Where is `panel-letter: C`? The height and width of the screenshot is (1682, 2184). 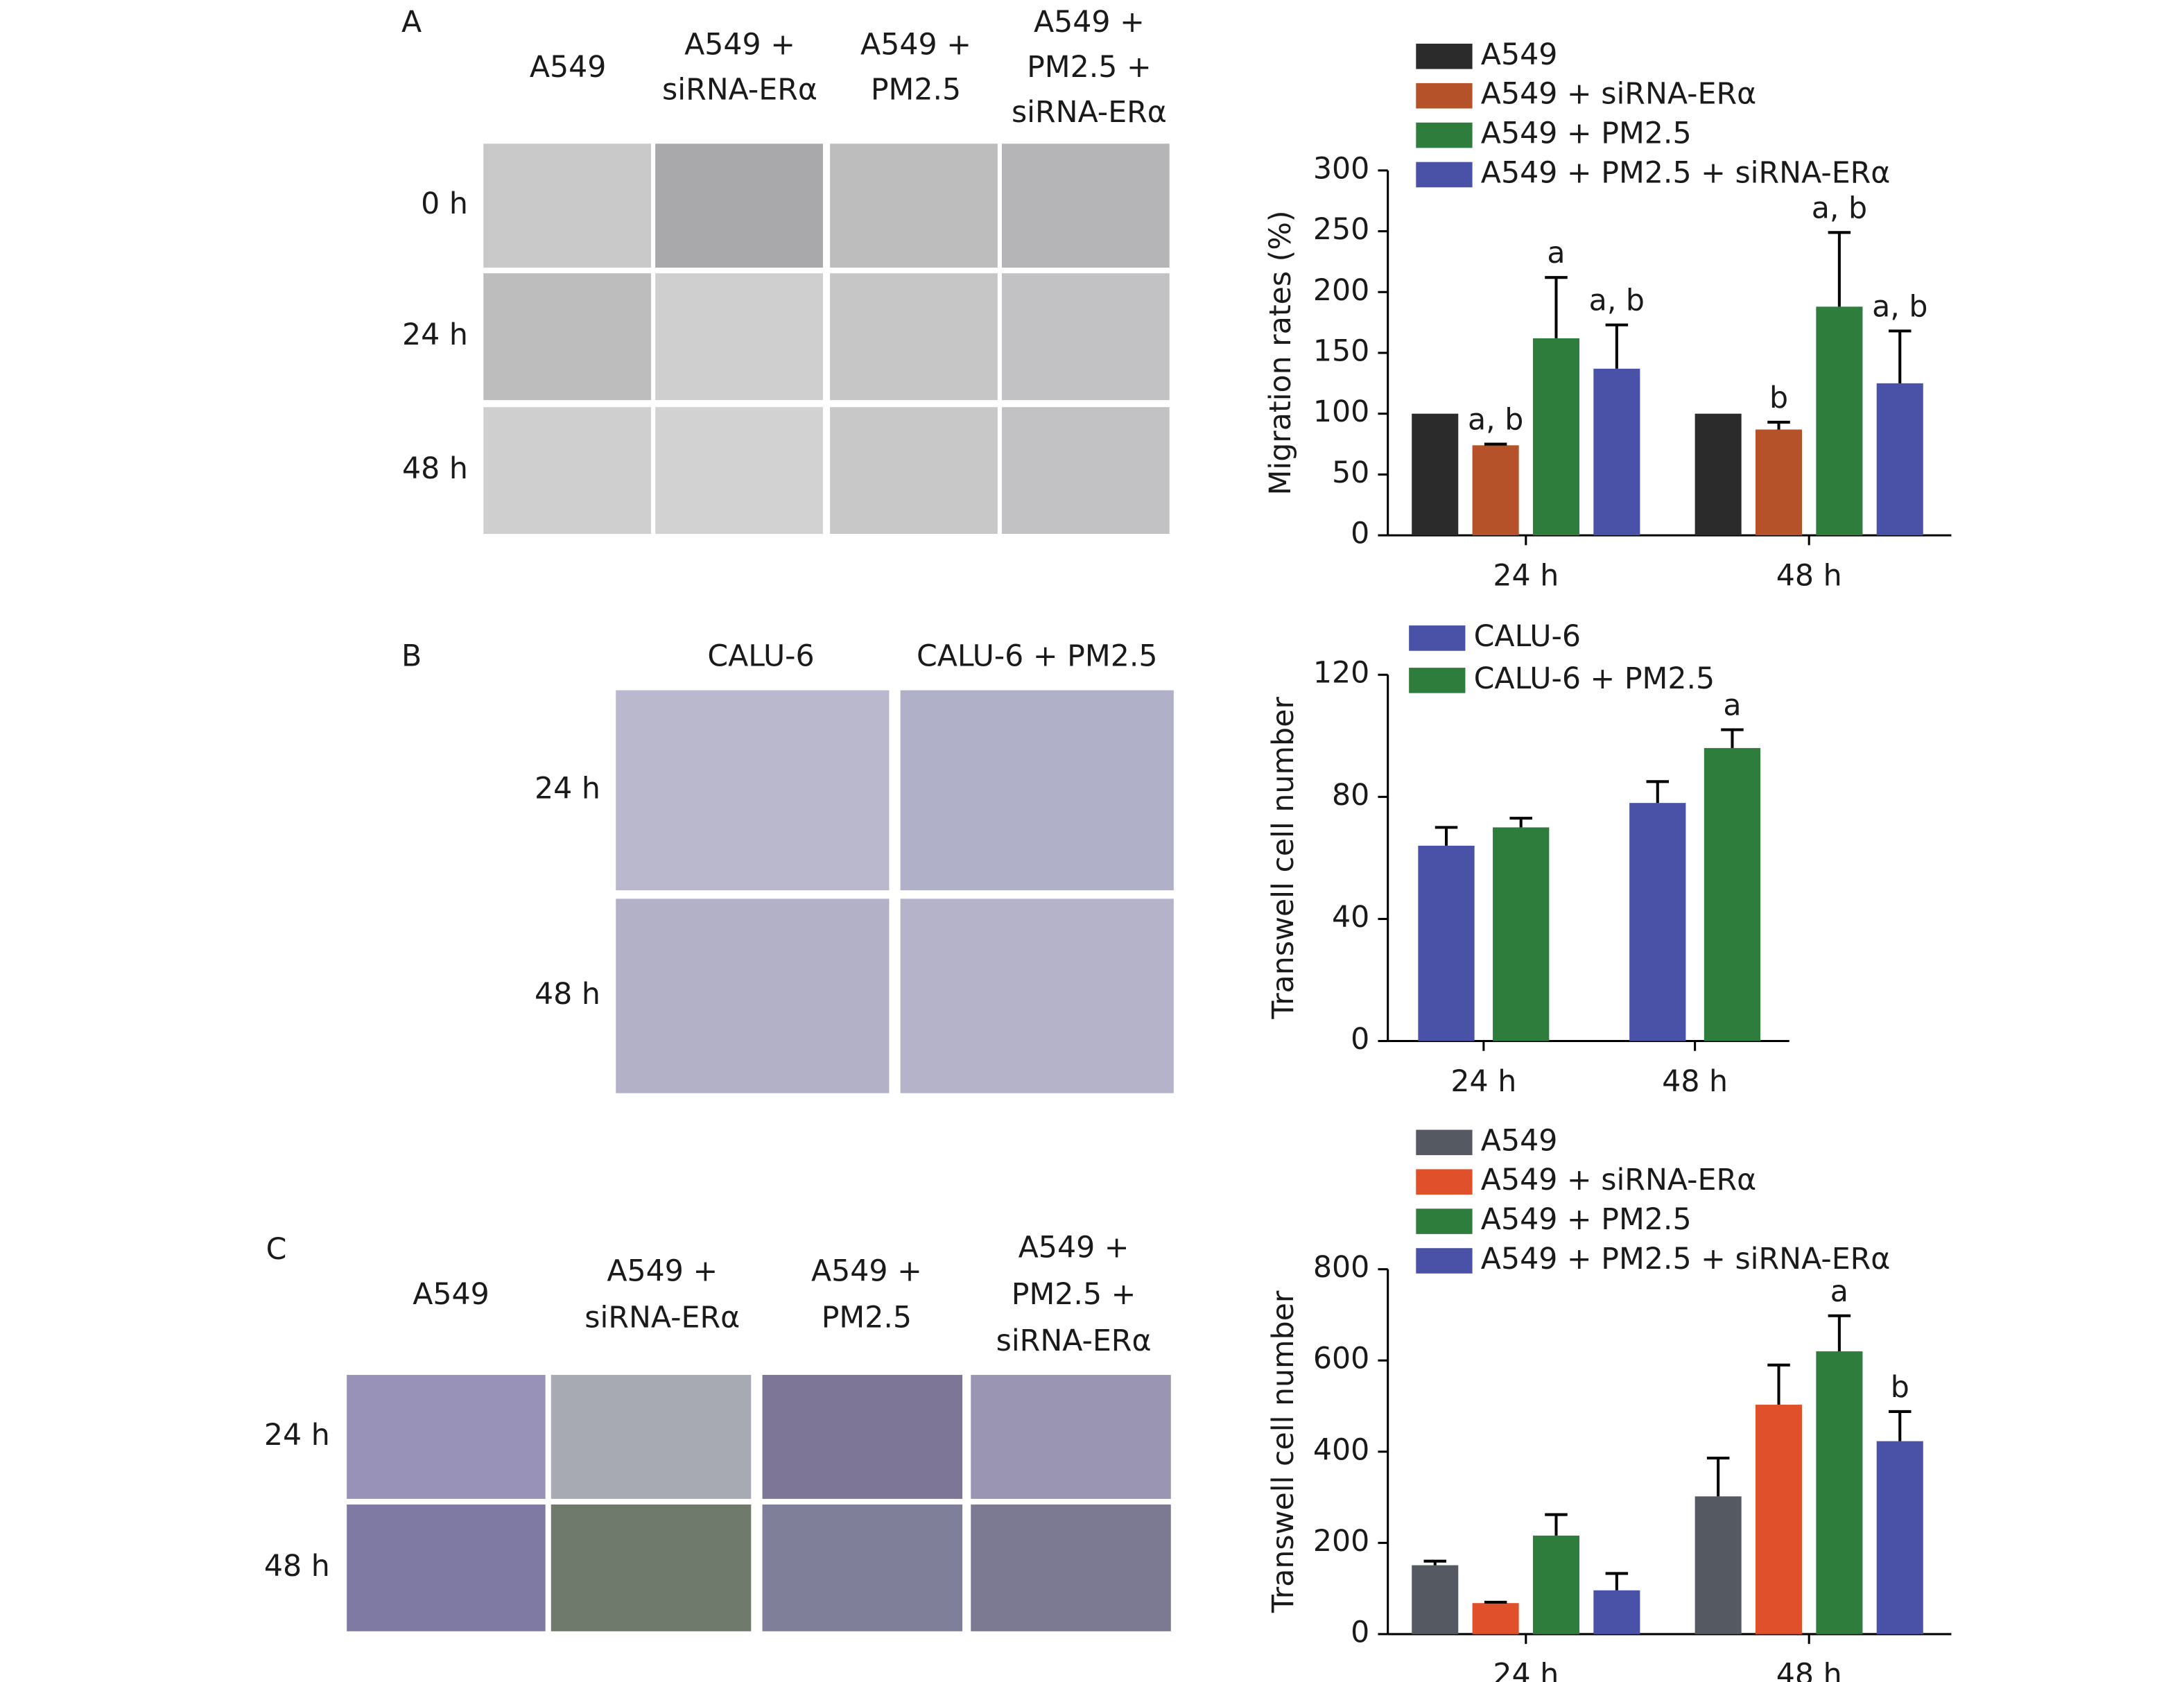 panel-letter: C is located at coordinates (276, 1249).